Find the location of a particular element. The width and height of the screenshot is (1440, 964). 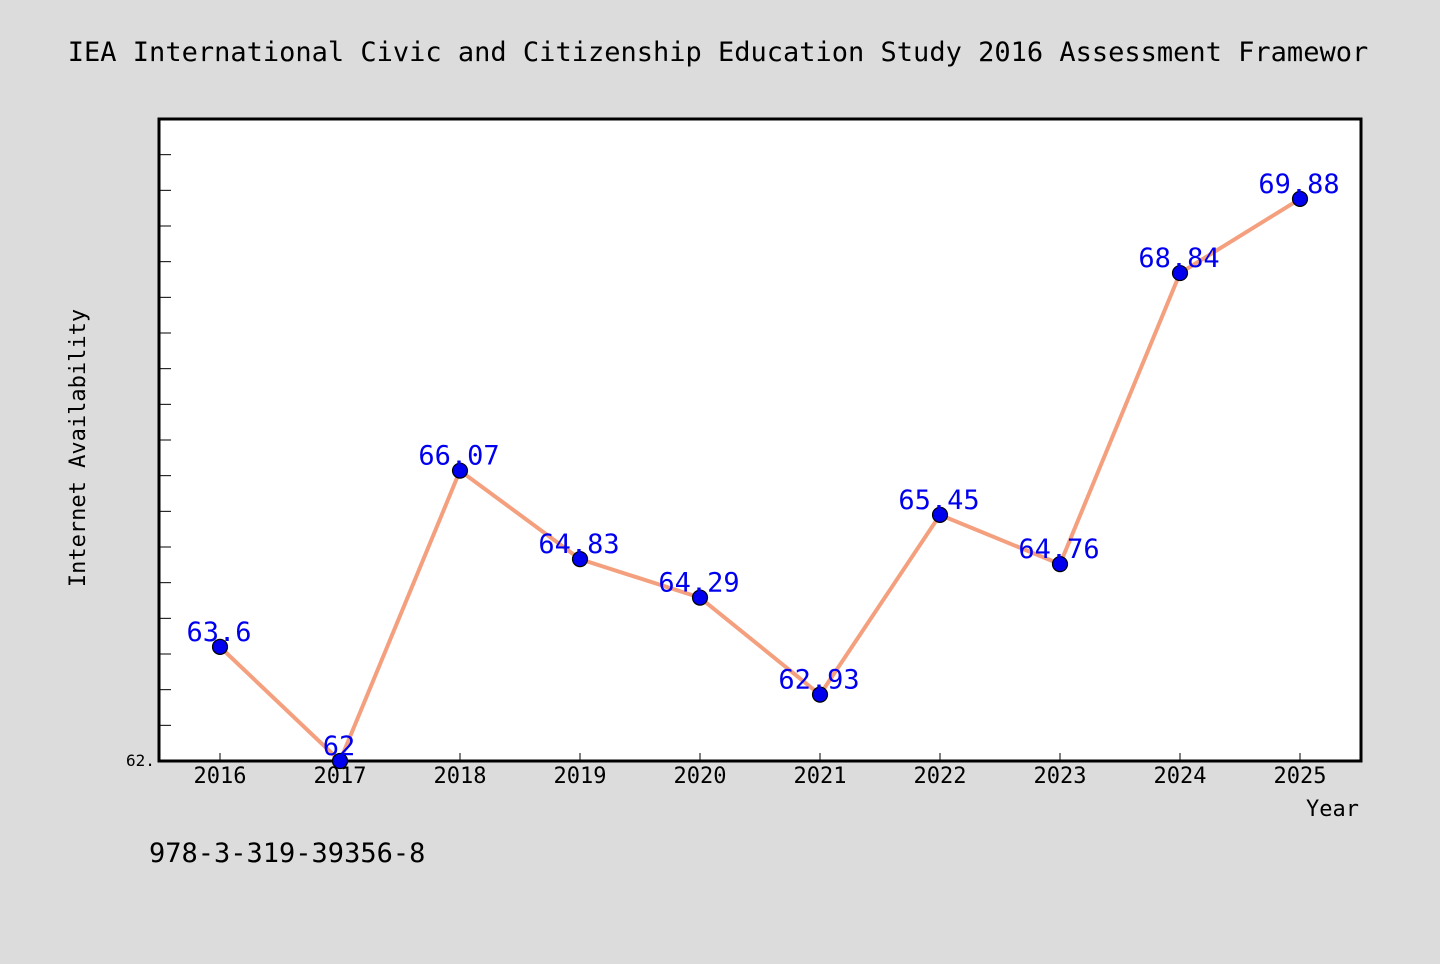

data-label: 62.93 is located at coordinates (818, 680).